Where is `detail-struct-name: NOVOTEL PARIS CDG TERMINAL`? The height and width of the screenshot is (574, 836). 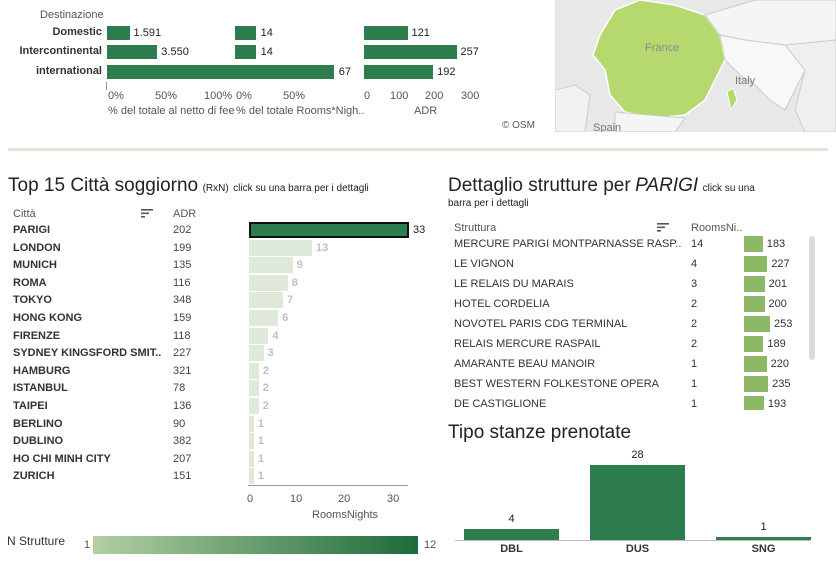
detail-struct-name: NOVOTEL PARIS CDG TERMINAL is located at coordinates (541, 324).